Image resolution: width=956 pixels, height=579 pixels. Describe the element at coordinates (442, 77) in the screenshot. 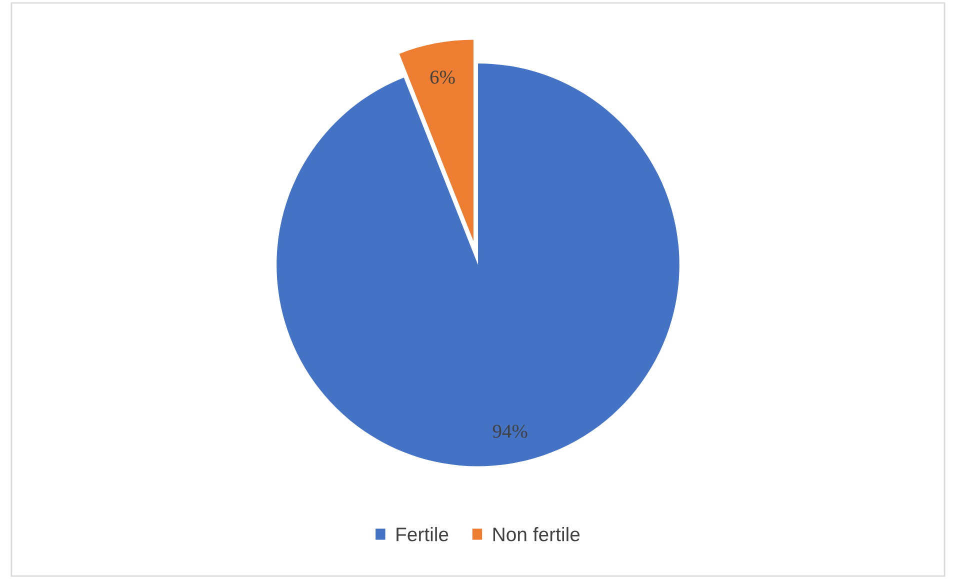

I see `data-label: 6%` at that location.